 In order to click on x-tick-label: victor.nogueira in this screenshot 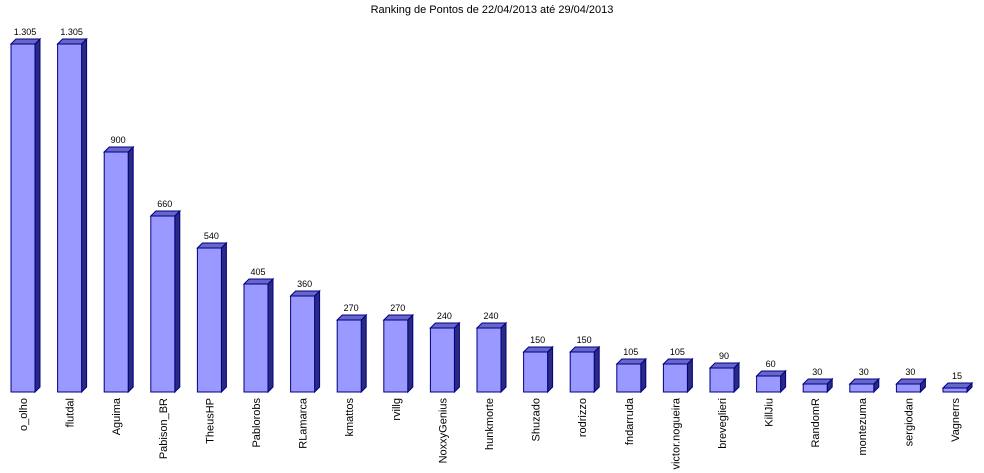, I will do `click(676, 433)`.